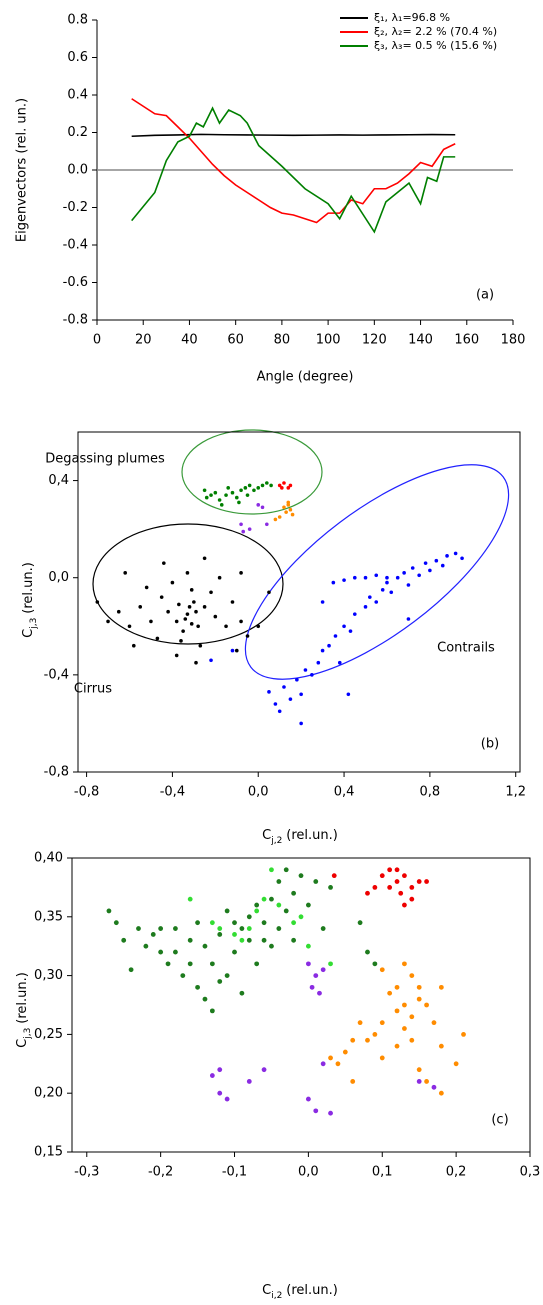  What do you see at coordinates (56, 772) in the screenshot?
I see `y-tick-label: -0,8` at bounding box center [56, 772].